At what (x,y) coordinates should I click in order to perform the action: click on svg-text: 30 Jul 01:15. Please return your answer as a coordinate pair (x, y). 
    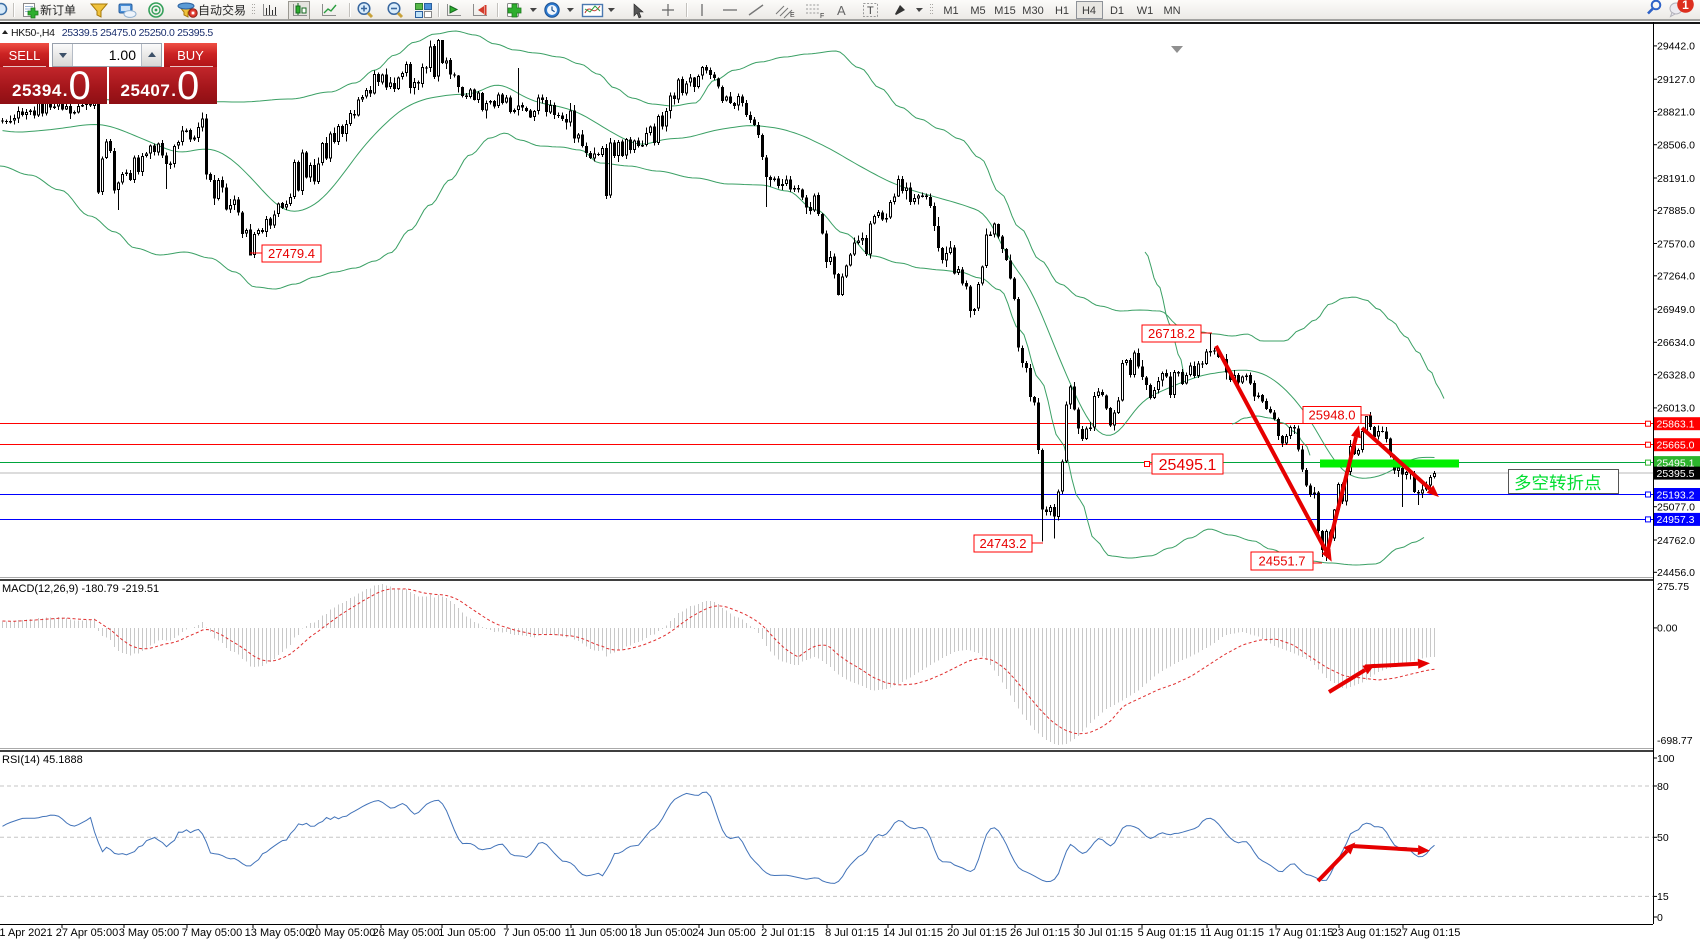
    Looking at the image, I should click on (1103, 933).